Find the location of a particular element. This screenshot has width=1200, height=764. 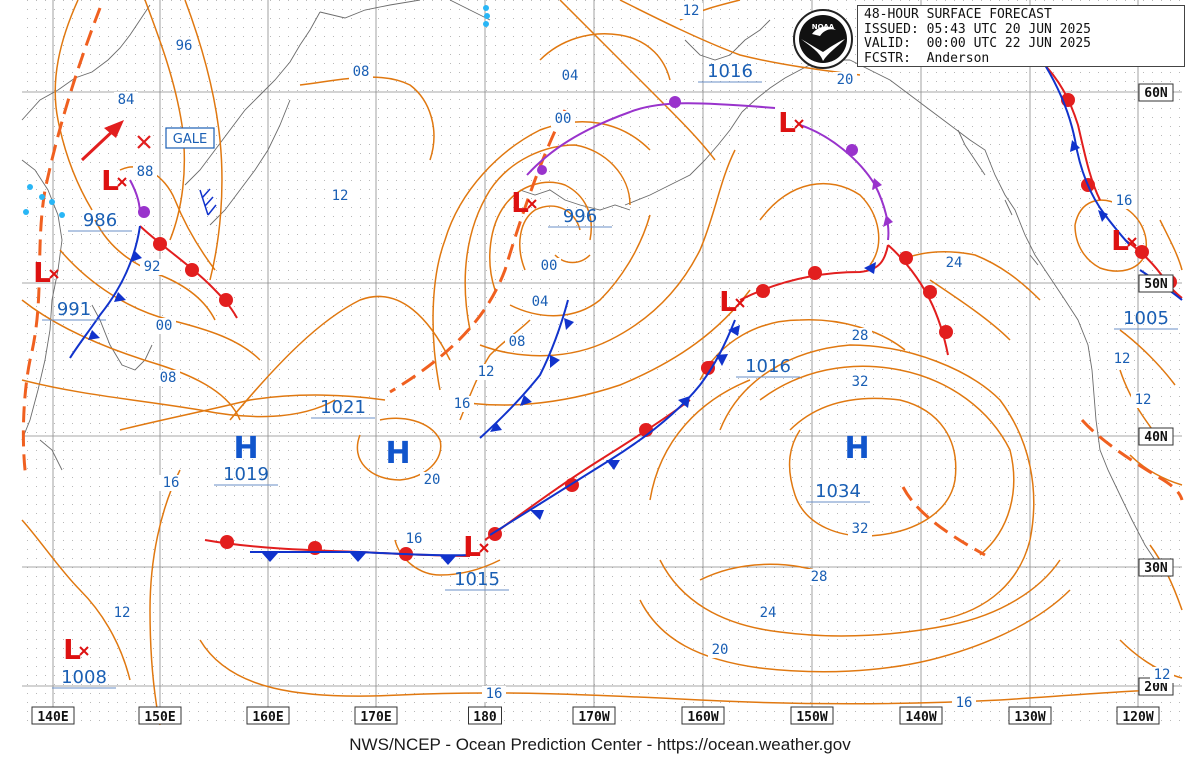

gale-warning-box is located at coordinates (190, 138).